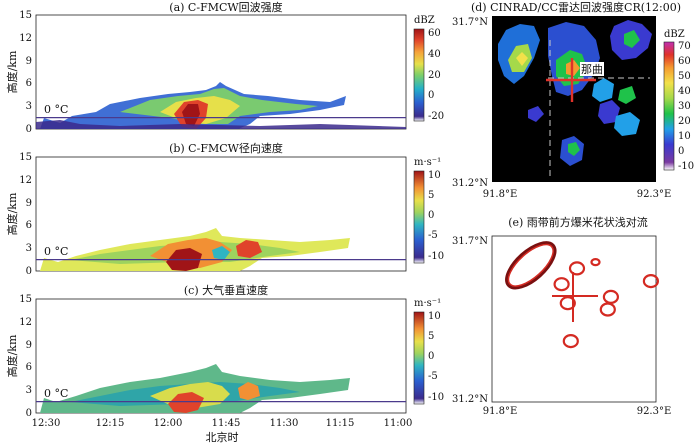 This screenshot has height=446, width=700. What do you see at coordinates (226, 423) in the screenshot?
I see `x-tick: 11:45` at bounding box center [226, 423].